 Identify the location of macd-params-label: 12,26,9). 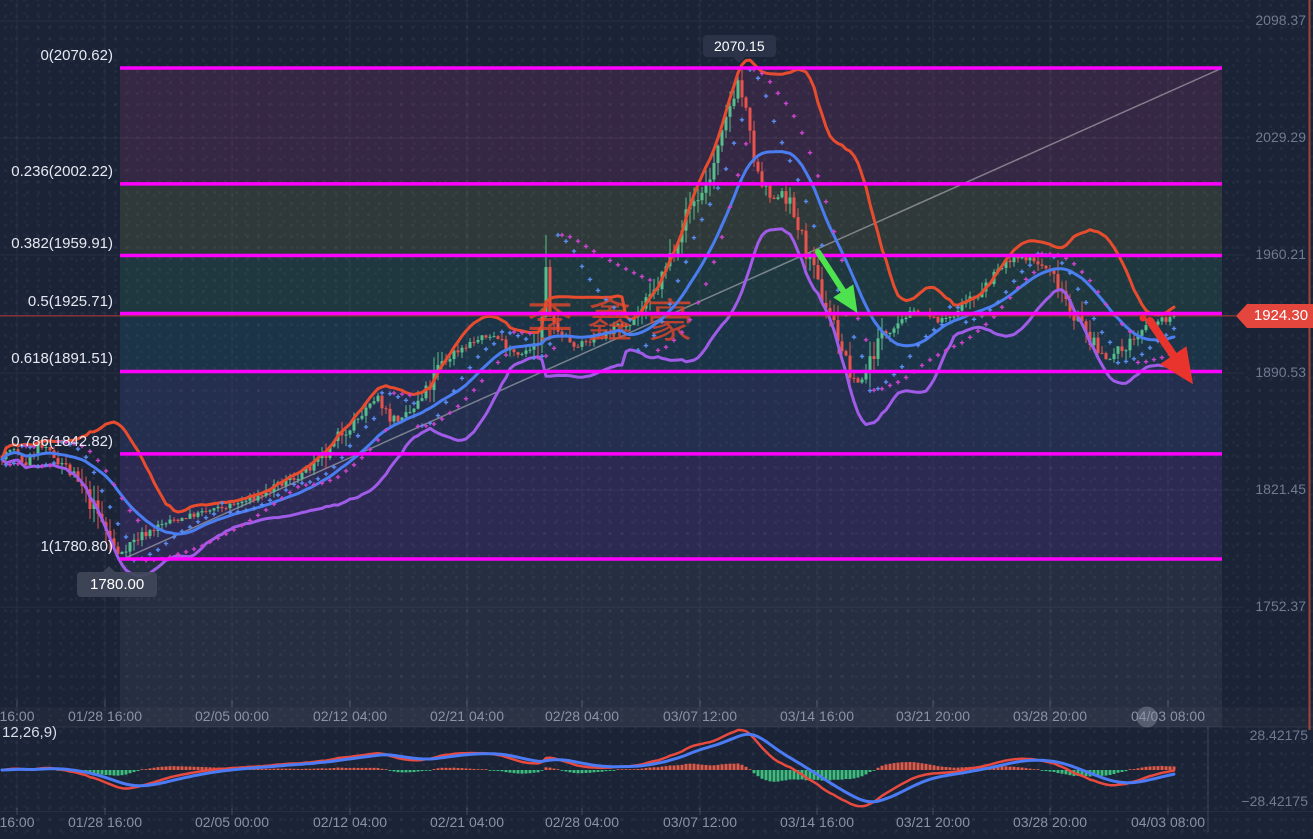
(30, 732).